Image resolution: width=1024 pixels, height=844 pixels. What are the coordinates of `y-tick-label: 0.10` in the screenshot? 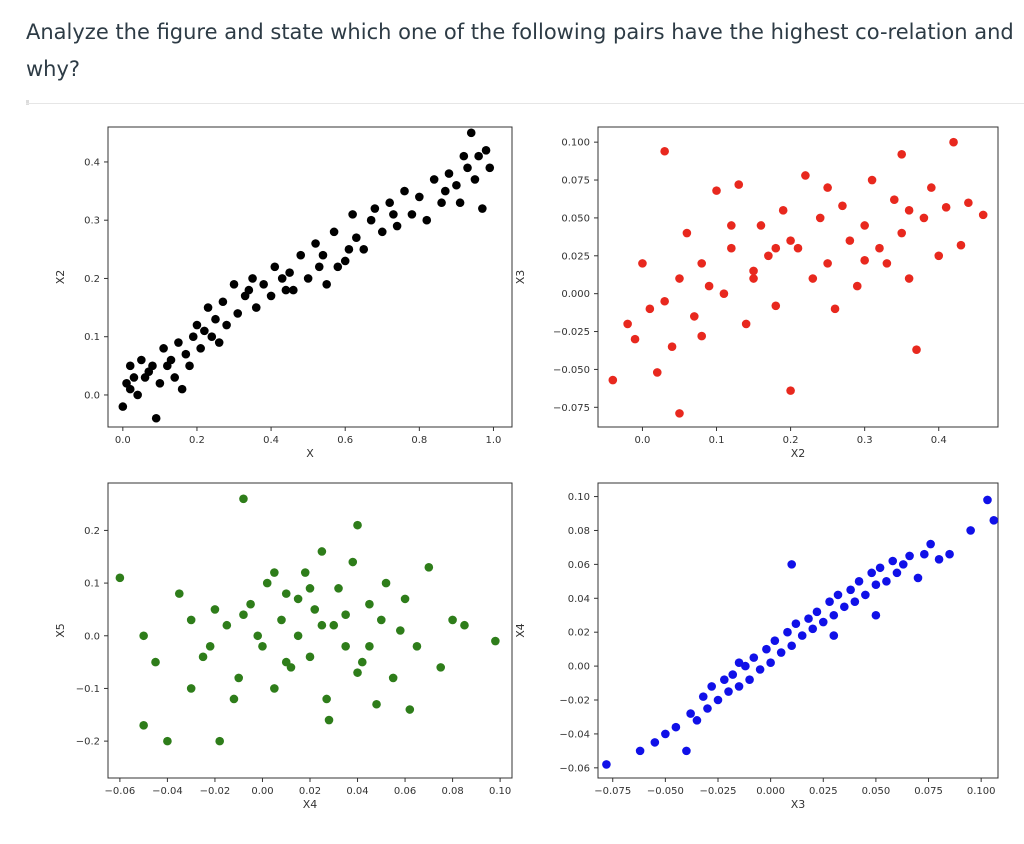 It's located at (579, 497).